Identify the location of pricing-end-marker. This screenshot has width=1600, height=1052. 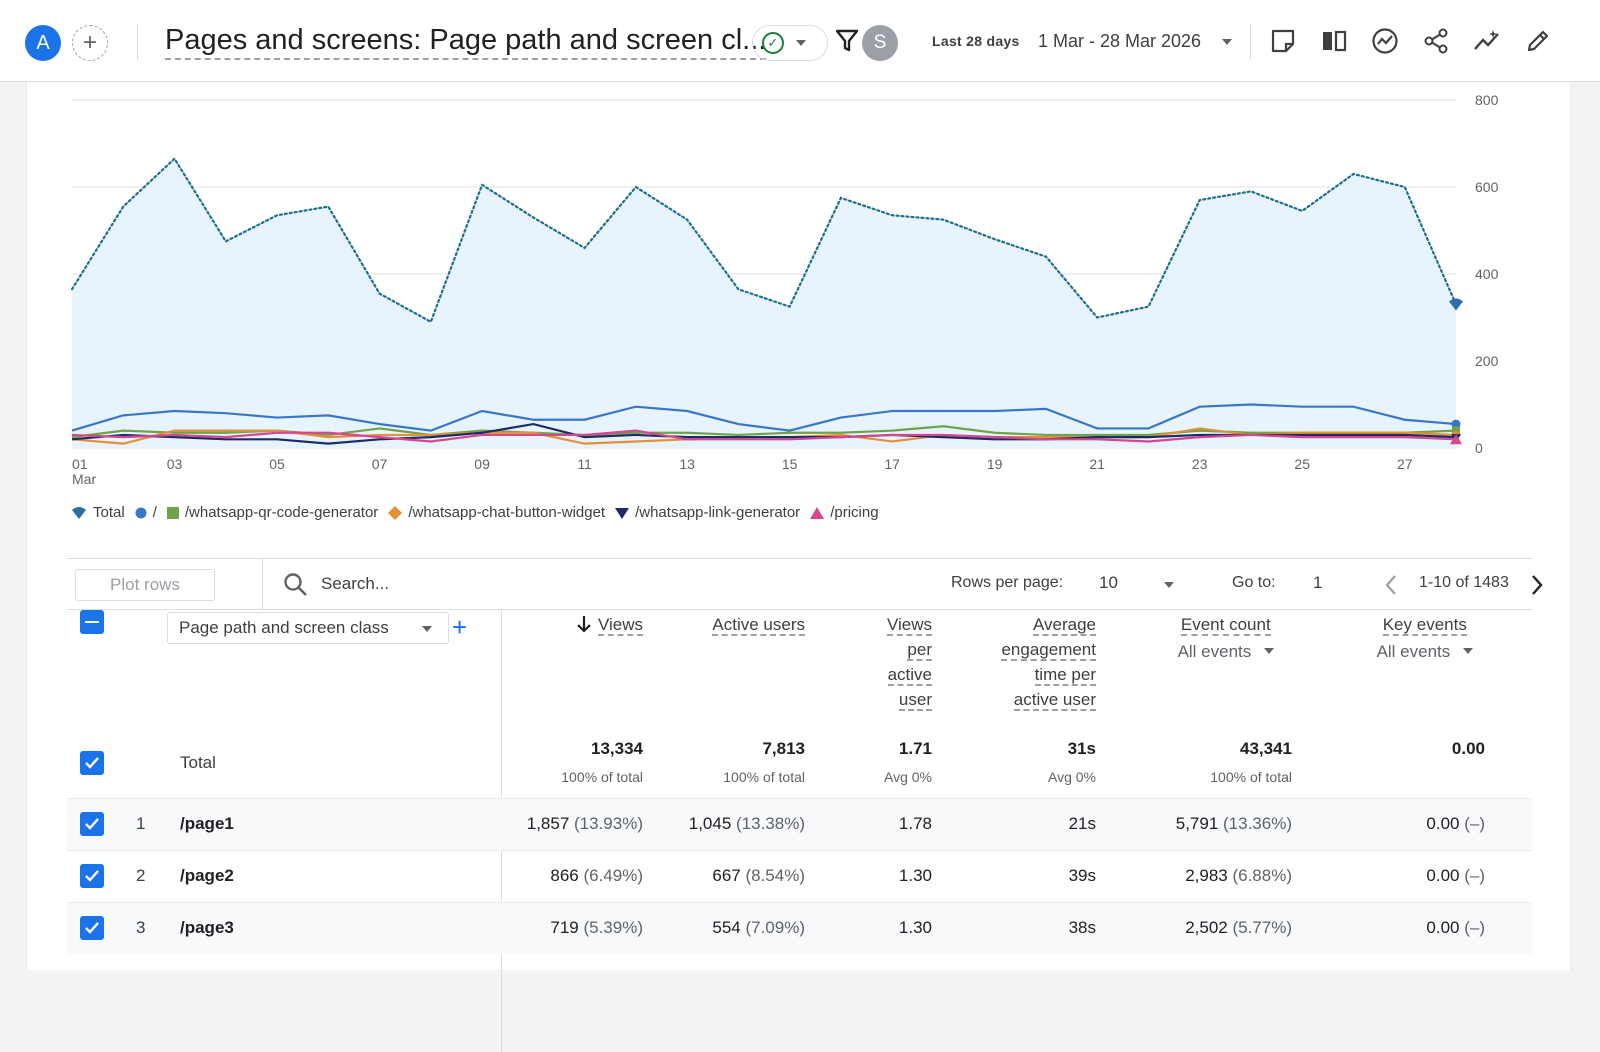
(1456, 439).